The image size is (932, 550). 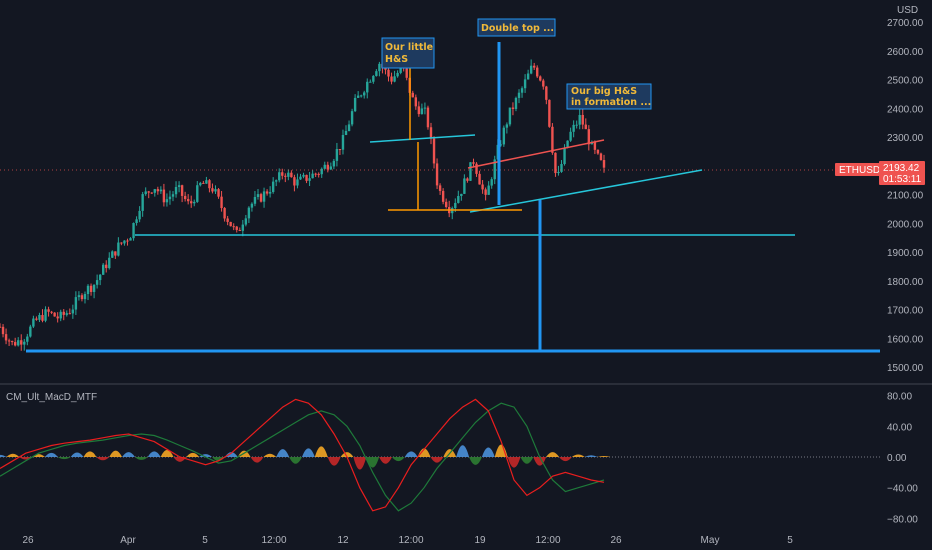 What do you see at coordinates (343, 540) in the screenshot?
I see `time-tick-label: 12` at bounding box center [343, 540].